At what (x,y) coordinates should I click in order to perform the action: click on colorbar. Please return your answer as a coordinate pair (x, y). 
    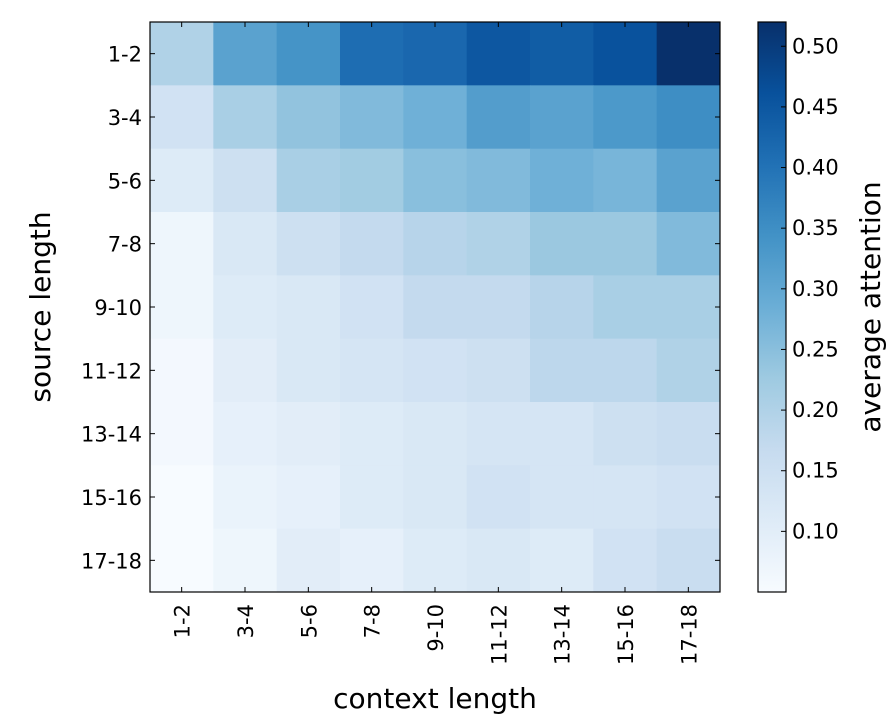
    Looking at the image, I should click on (772, 307).